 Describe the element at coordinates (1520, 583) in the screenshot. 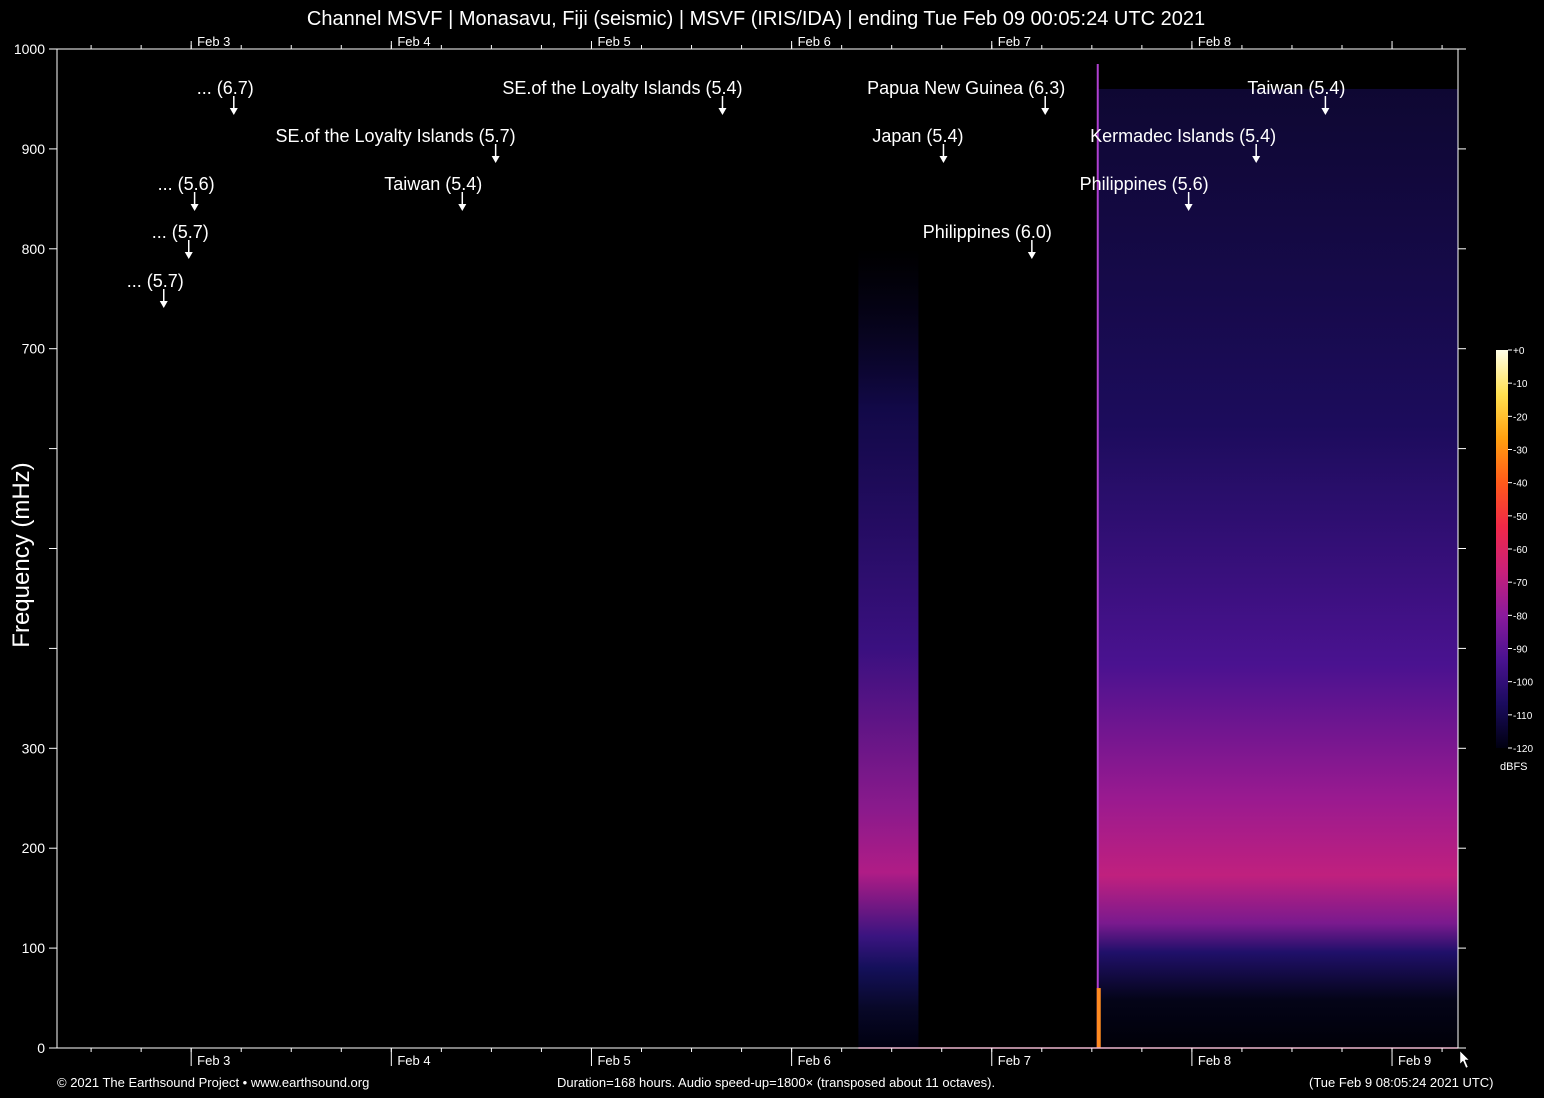

I see `colorbar-tick-label: -70` at that location.